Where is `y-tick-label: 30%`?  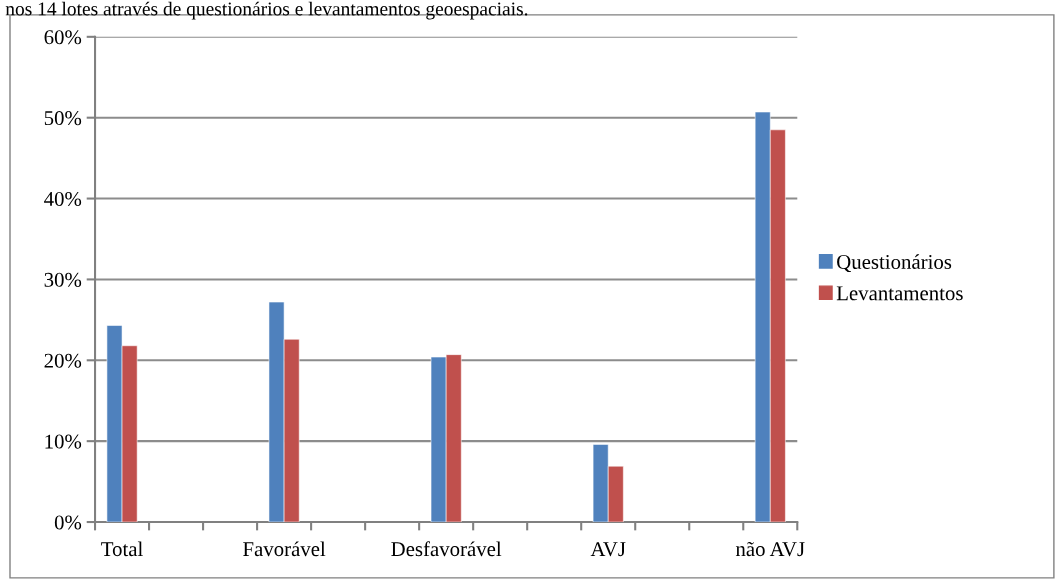
y-tick-label: 30% is located at coordinates (63, 279).